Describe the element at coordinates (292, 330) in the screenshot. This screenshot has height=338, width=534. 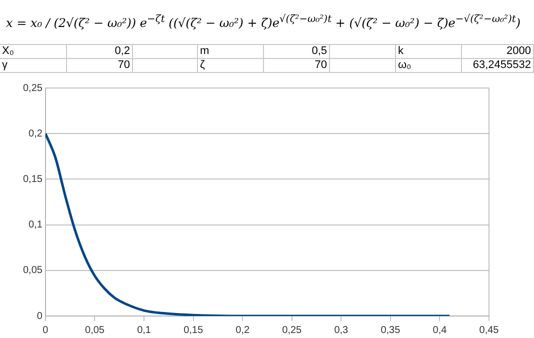
I see `x-tick-label: 0,25` at that location.